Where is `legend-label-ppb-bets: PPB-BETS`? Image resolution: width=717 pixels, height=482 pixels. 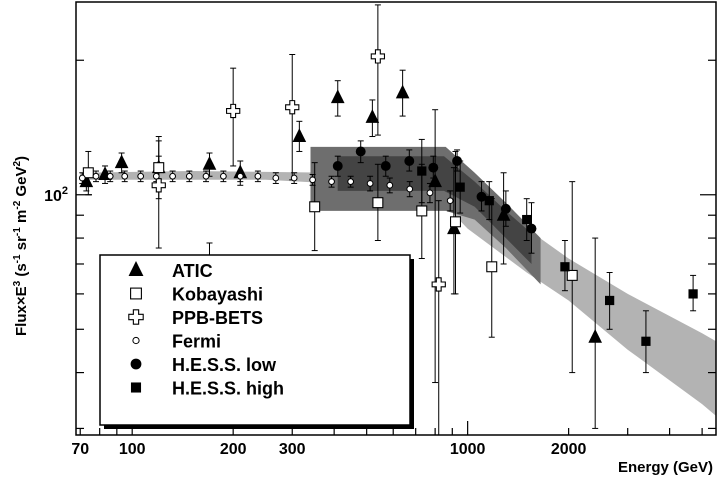 legend-label-ppb-bets: PPB-BETS is located at coordinates (217, 318).